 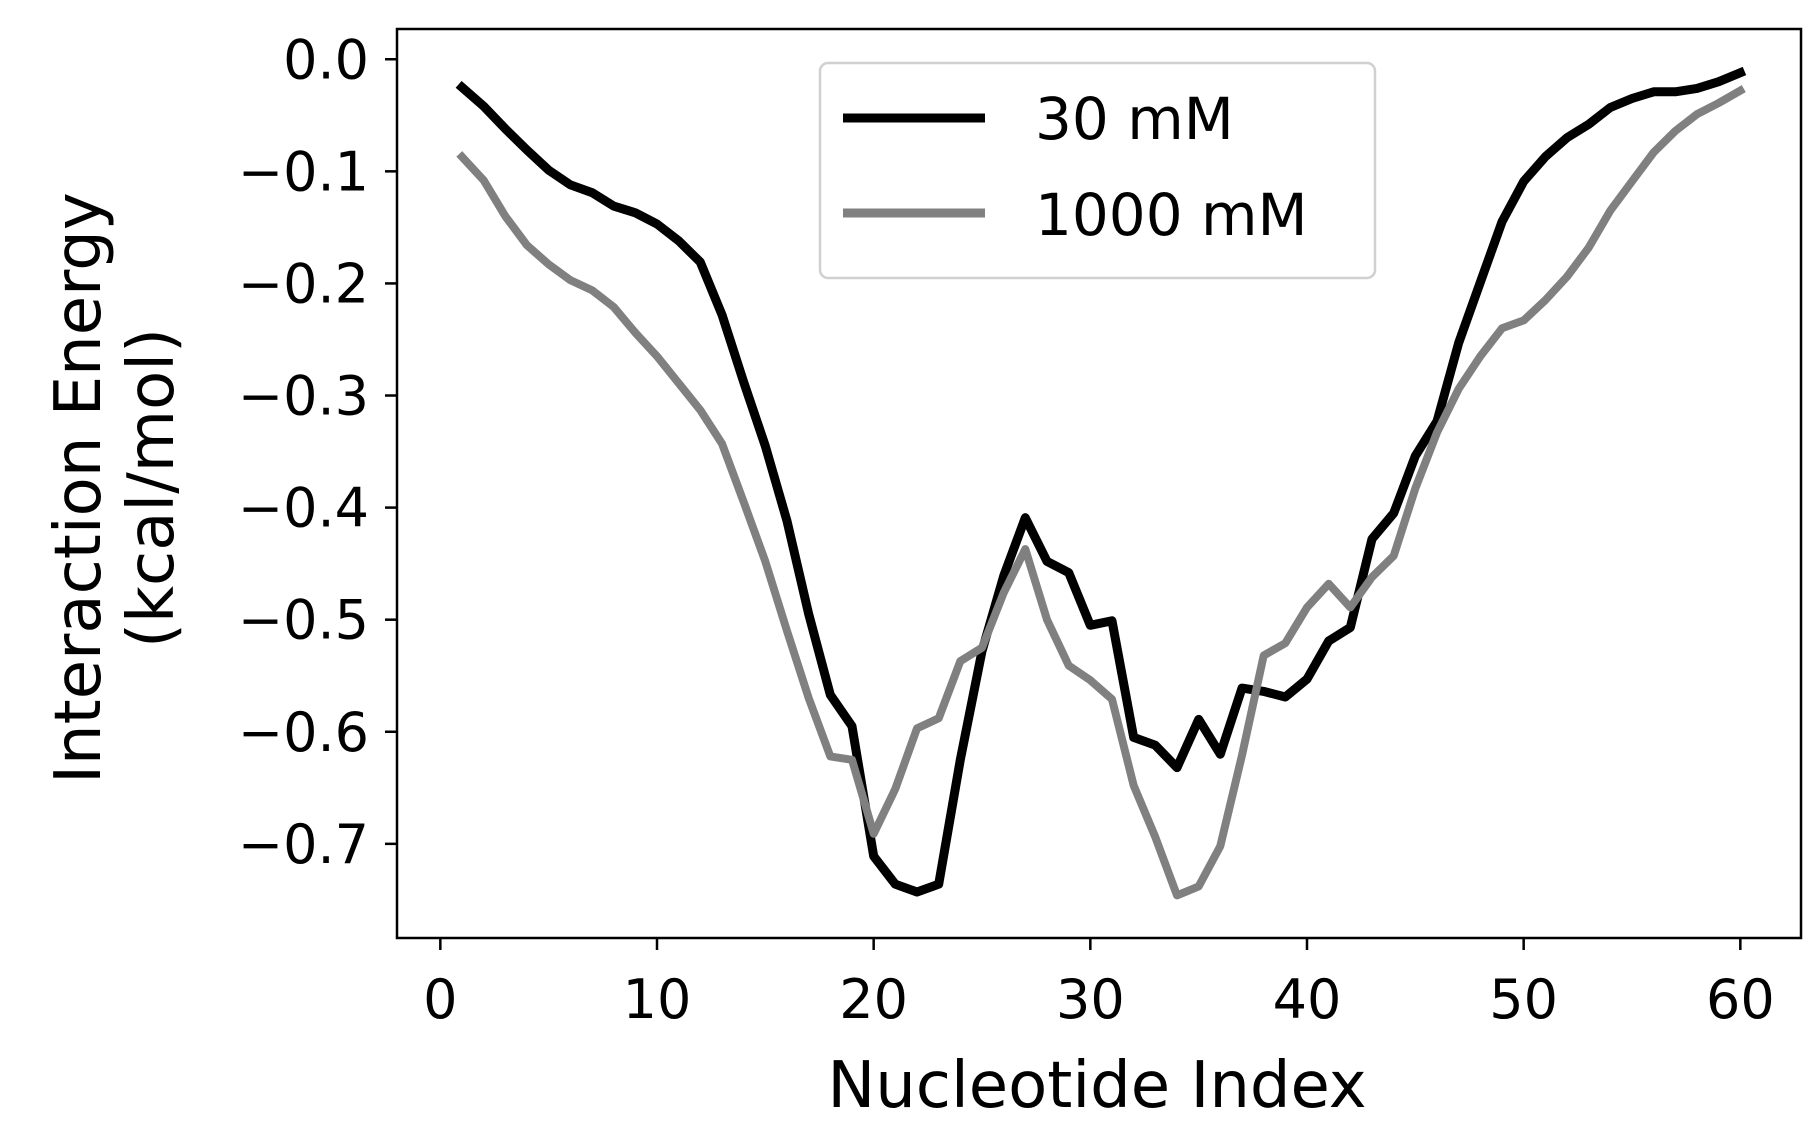 What do you see at coordinates (1096, 1086) in the screenshot?
I see `x-axis-title: Nucleotide Index` at bounding box center [1096, 1086].